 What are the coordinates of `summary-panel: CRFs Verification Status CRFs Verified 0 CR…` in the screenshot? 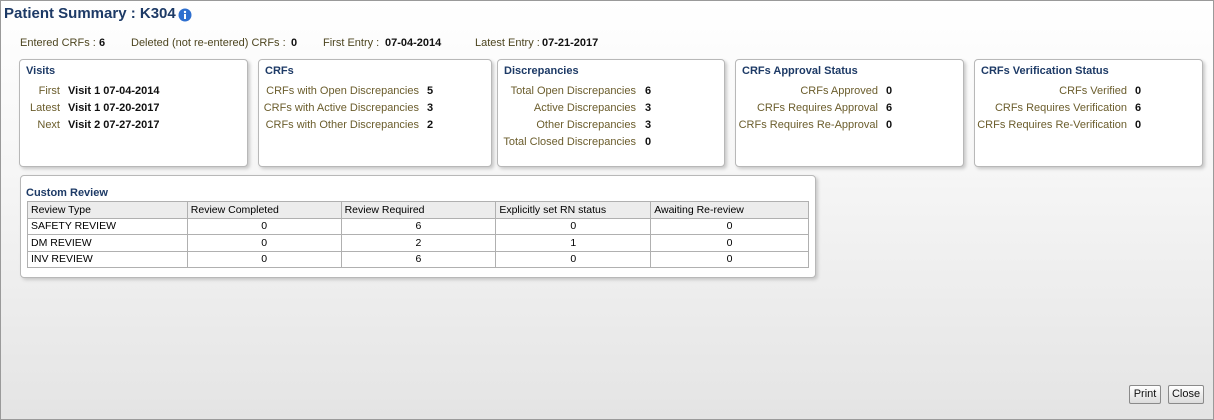 It's located at (1088, 113).